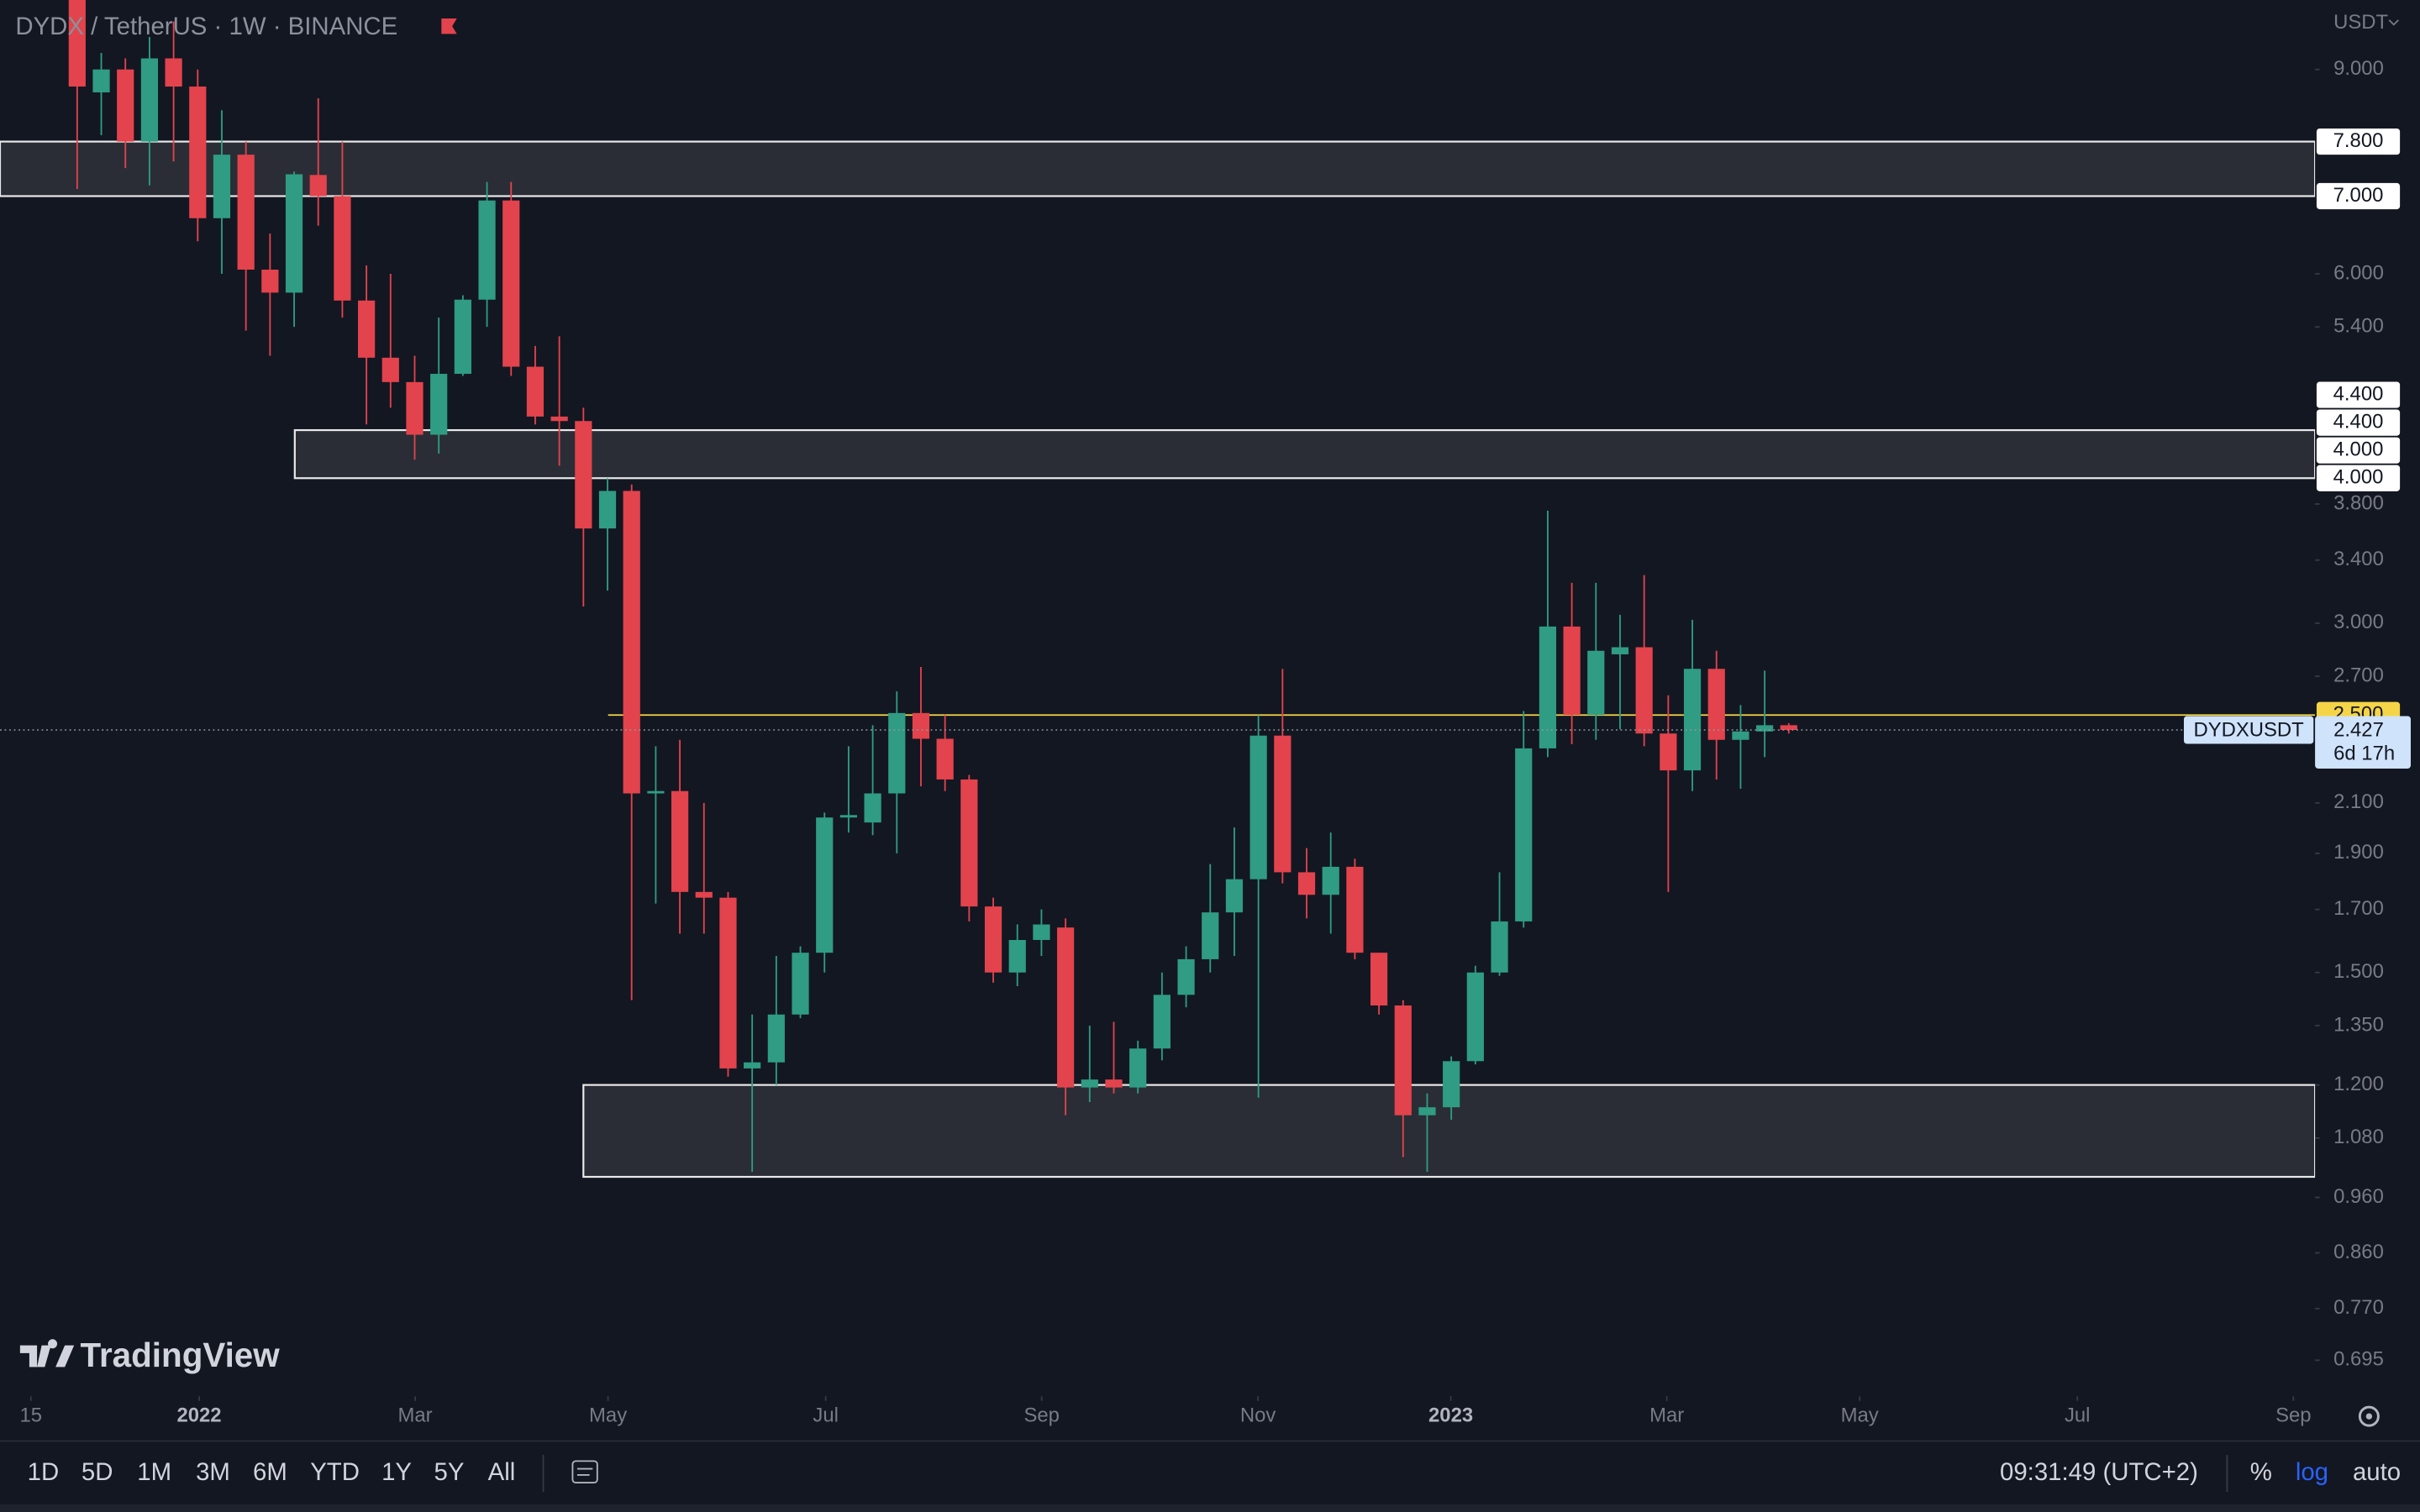 The height and width of the screenshot is (1512, 2420). I want to click on range-button: 5Y, so click(450, 1472).